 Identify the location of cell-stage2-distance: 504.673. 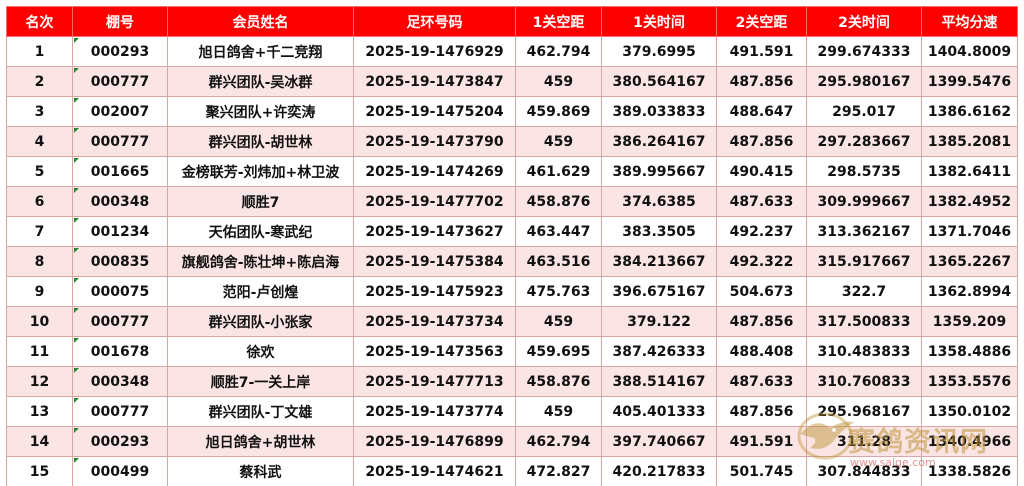
(761, 291).